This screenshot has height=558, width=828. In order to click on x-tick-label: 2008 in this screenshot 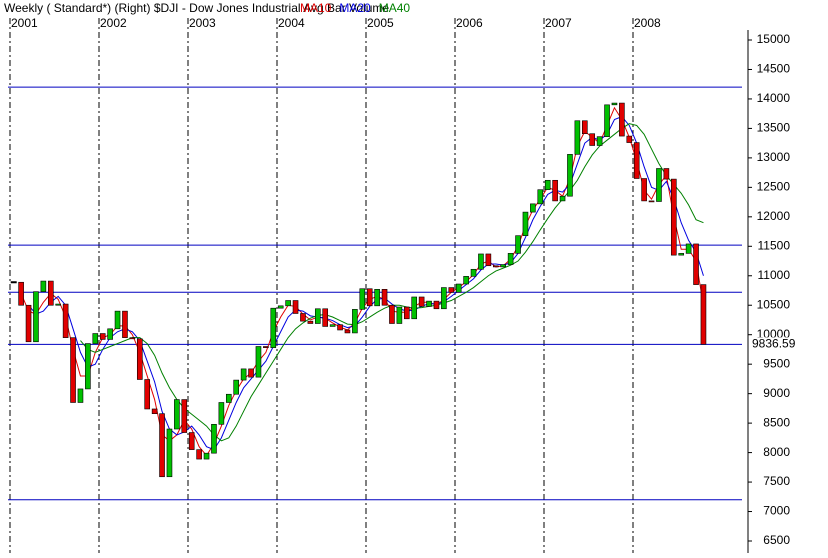, I will do `click(647, 23)`.